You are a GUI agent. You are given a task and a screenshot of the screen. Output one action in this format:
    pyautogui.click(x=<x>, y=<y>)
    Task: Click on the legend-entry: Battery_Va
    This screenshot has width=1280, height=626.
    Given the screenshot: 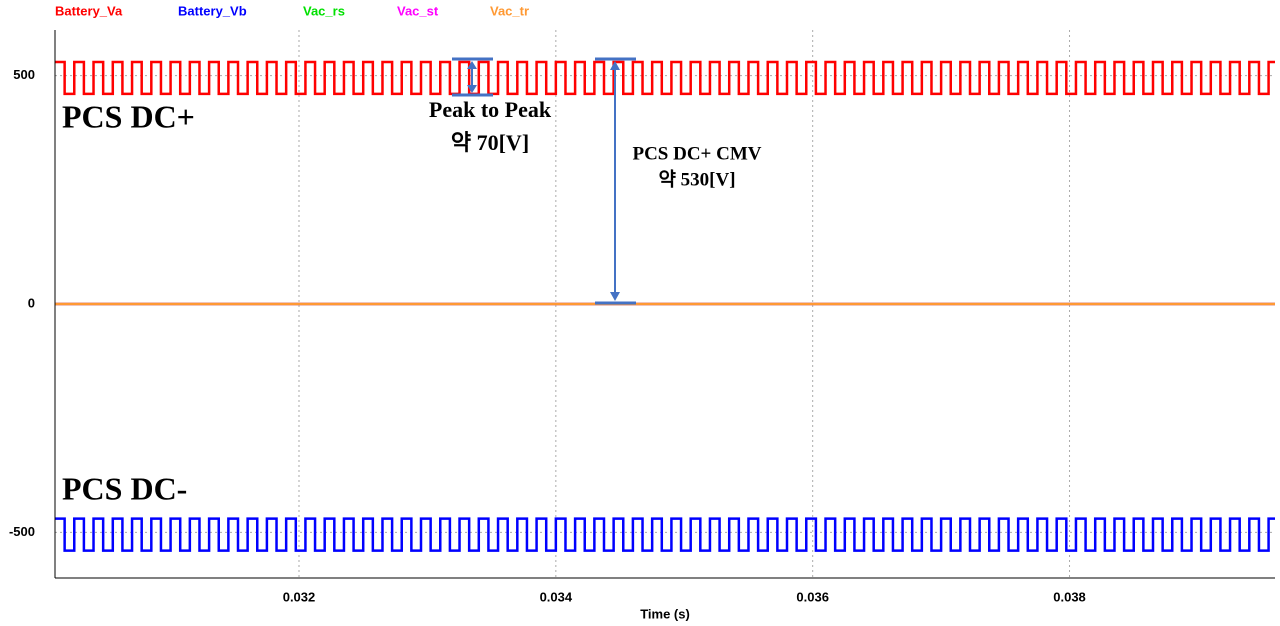 What is the action you would take?
    pyautogui.click(x=89, y=10)
    